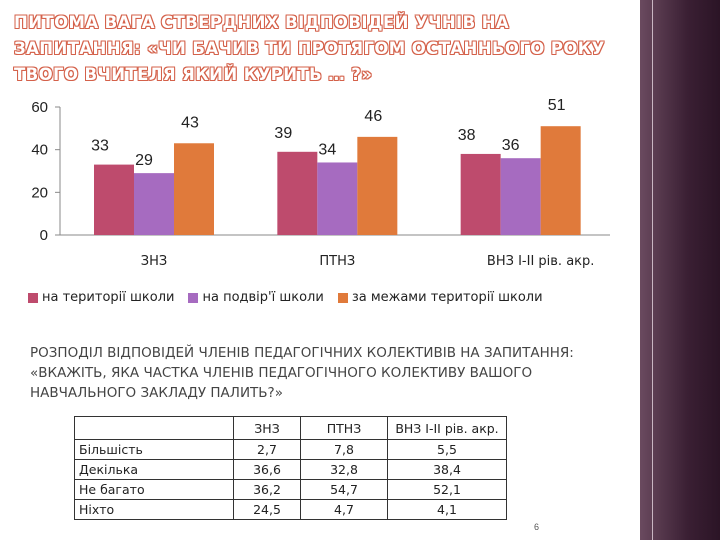 Image resolution: width=720 pixels, height=540 pixels. What do you see at coordinates (263, 297) in the screenshot?
I see `legend-label-series-2: на подвір'ї школи` at bounding box center [263, 297].